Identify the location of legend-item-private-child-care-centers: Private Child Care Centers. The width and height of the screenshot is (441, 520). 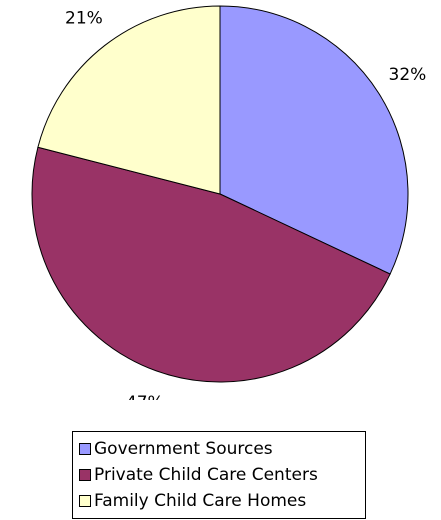
(222, 475).